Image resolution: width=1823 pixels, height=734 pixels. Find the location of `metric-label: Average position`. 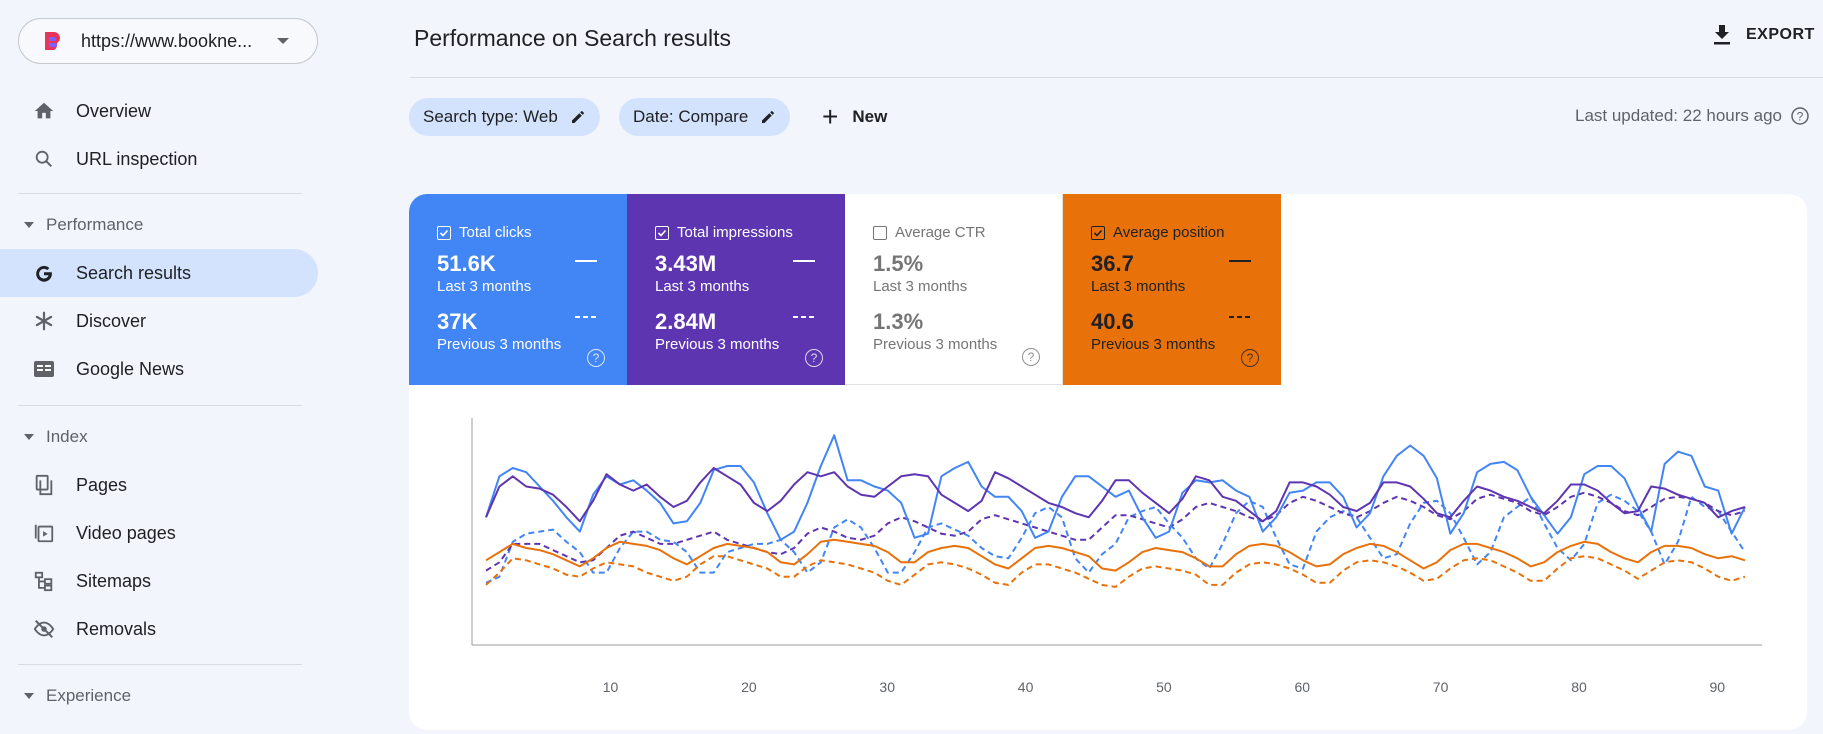

metric-label: Average position is located at coordinates (1169, 232).